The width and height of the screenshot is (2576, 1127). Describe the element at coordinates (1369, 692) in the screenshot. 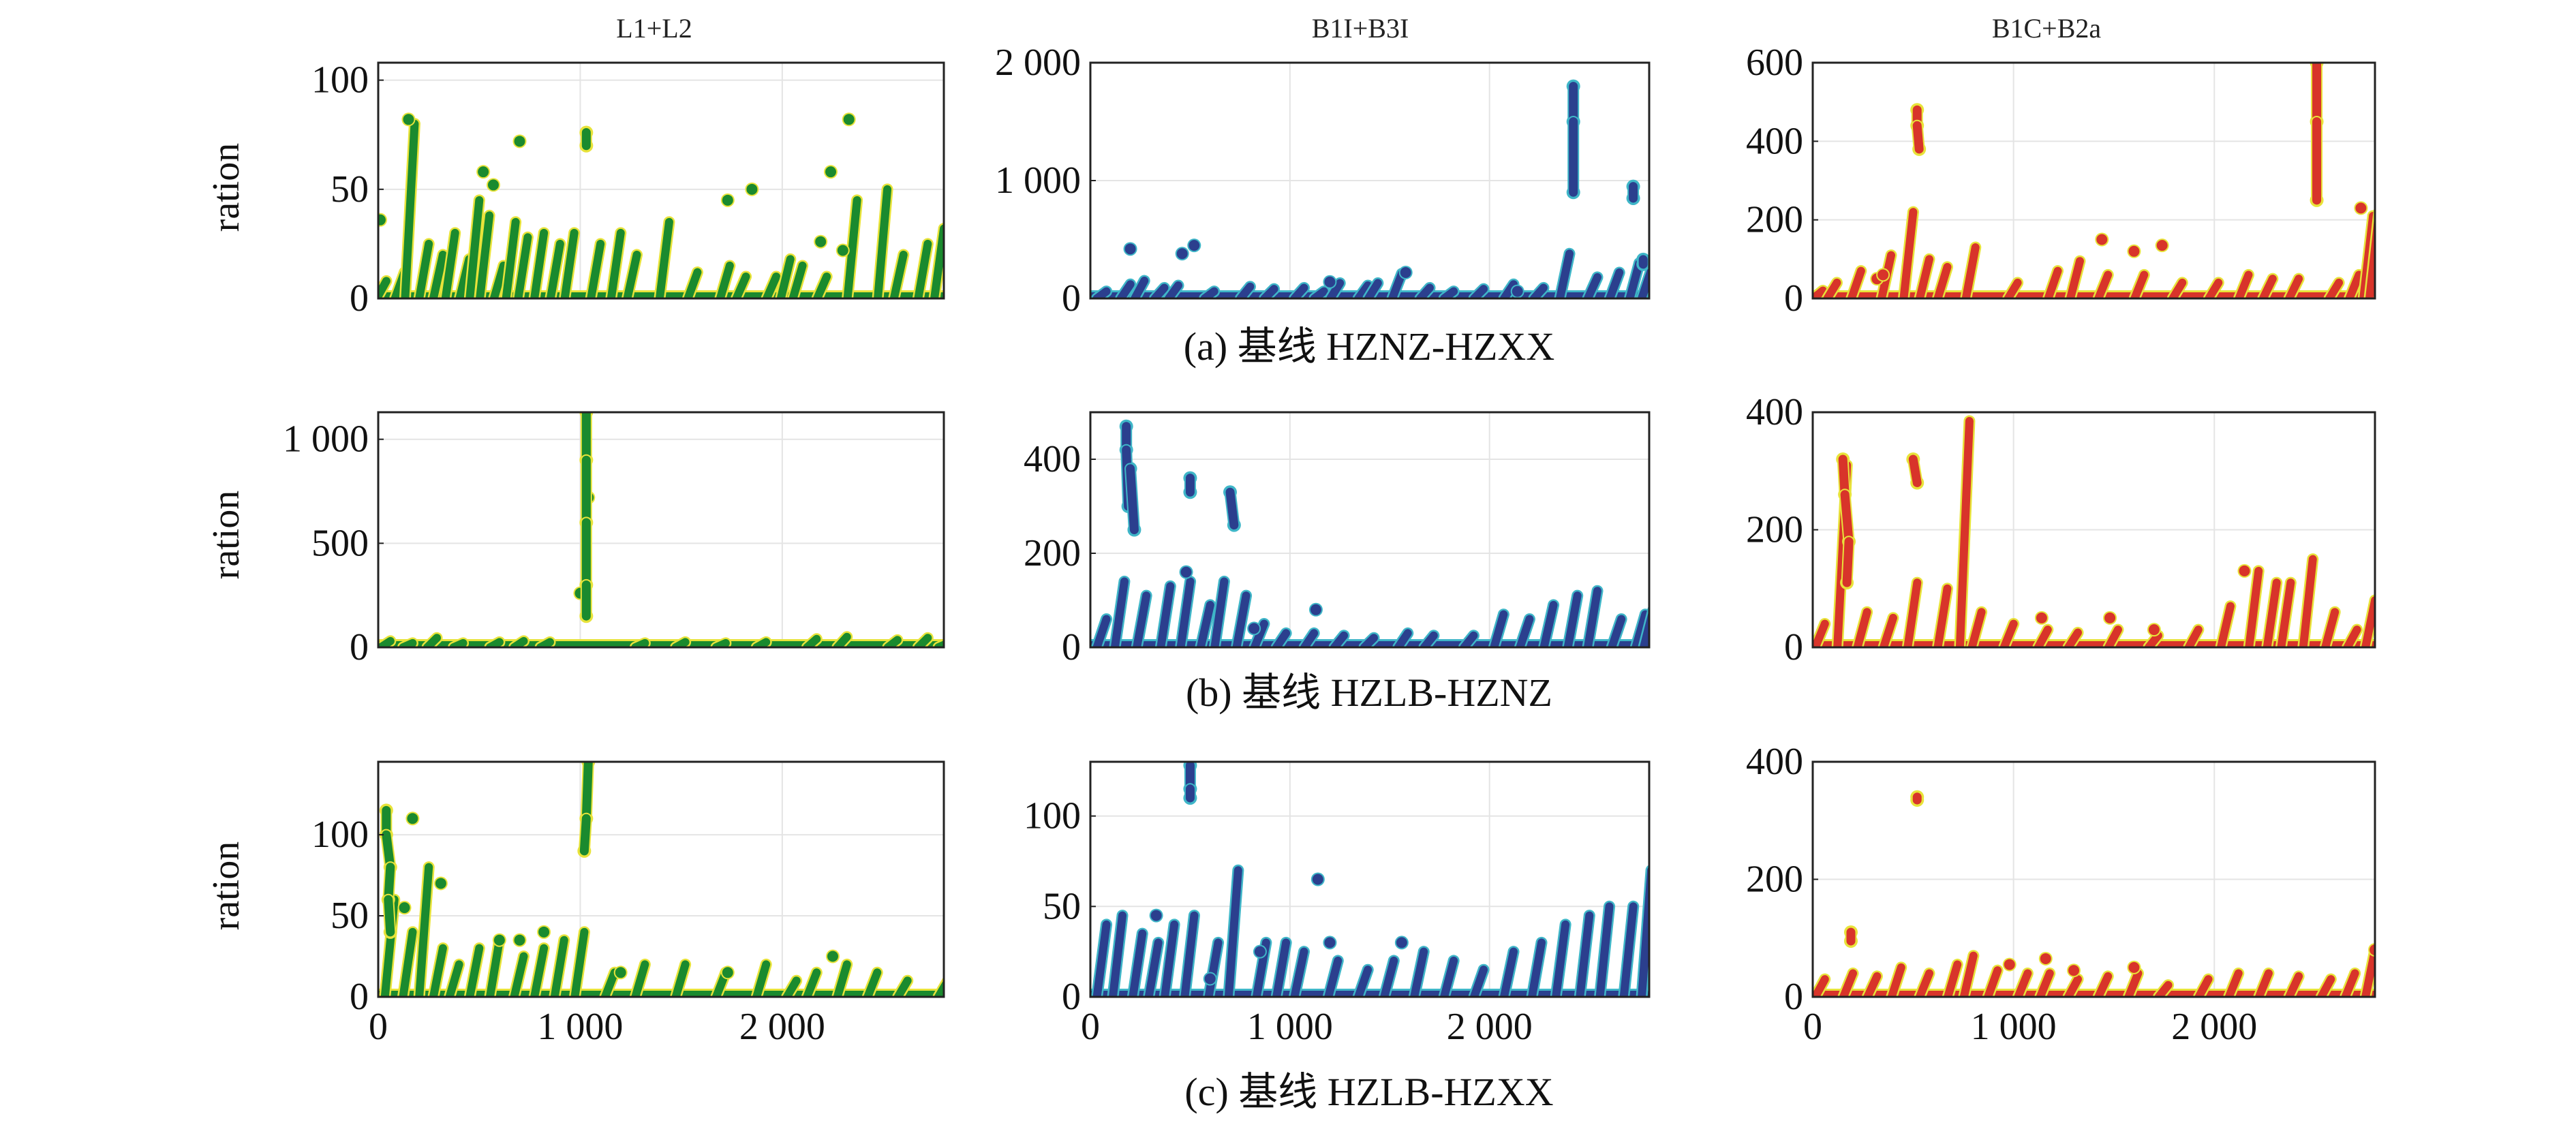

I see `caption-b: (b) 基线 HZLB-HZNZ` at that location.